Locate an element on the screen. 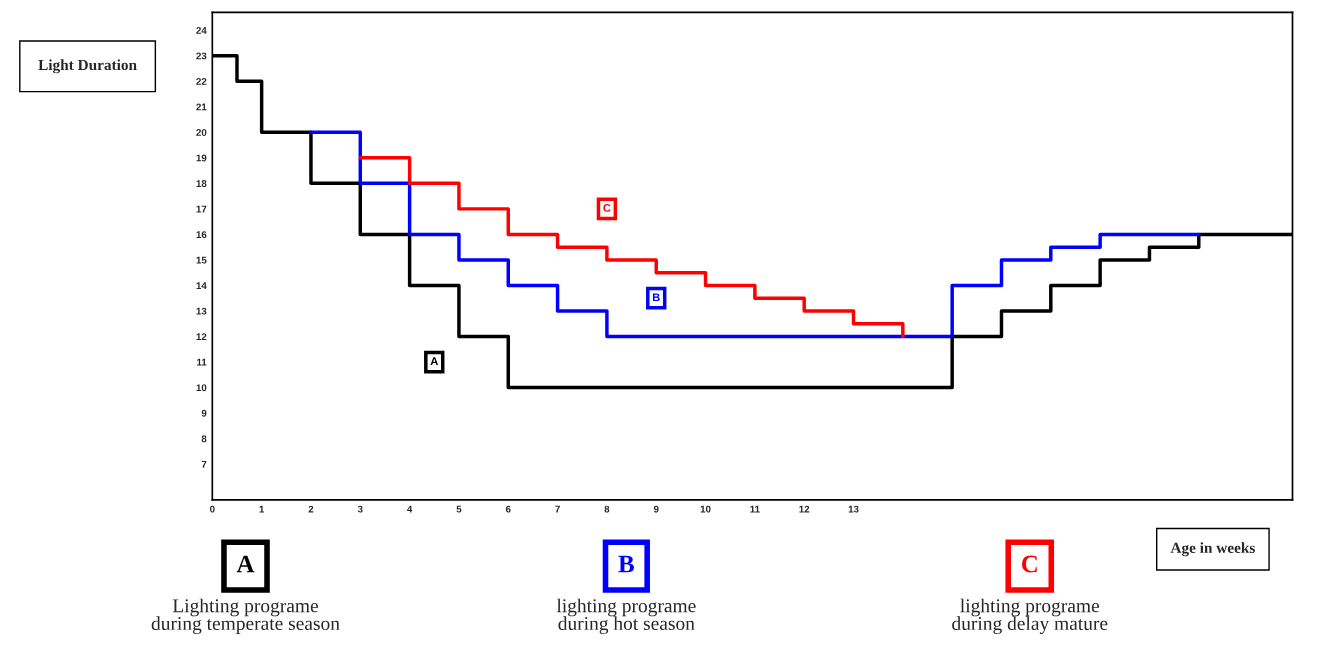  x-axis-title: Age in weeks is located at coordinates (1212, 549).